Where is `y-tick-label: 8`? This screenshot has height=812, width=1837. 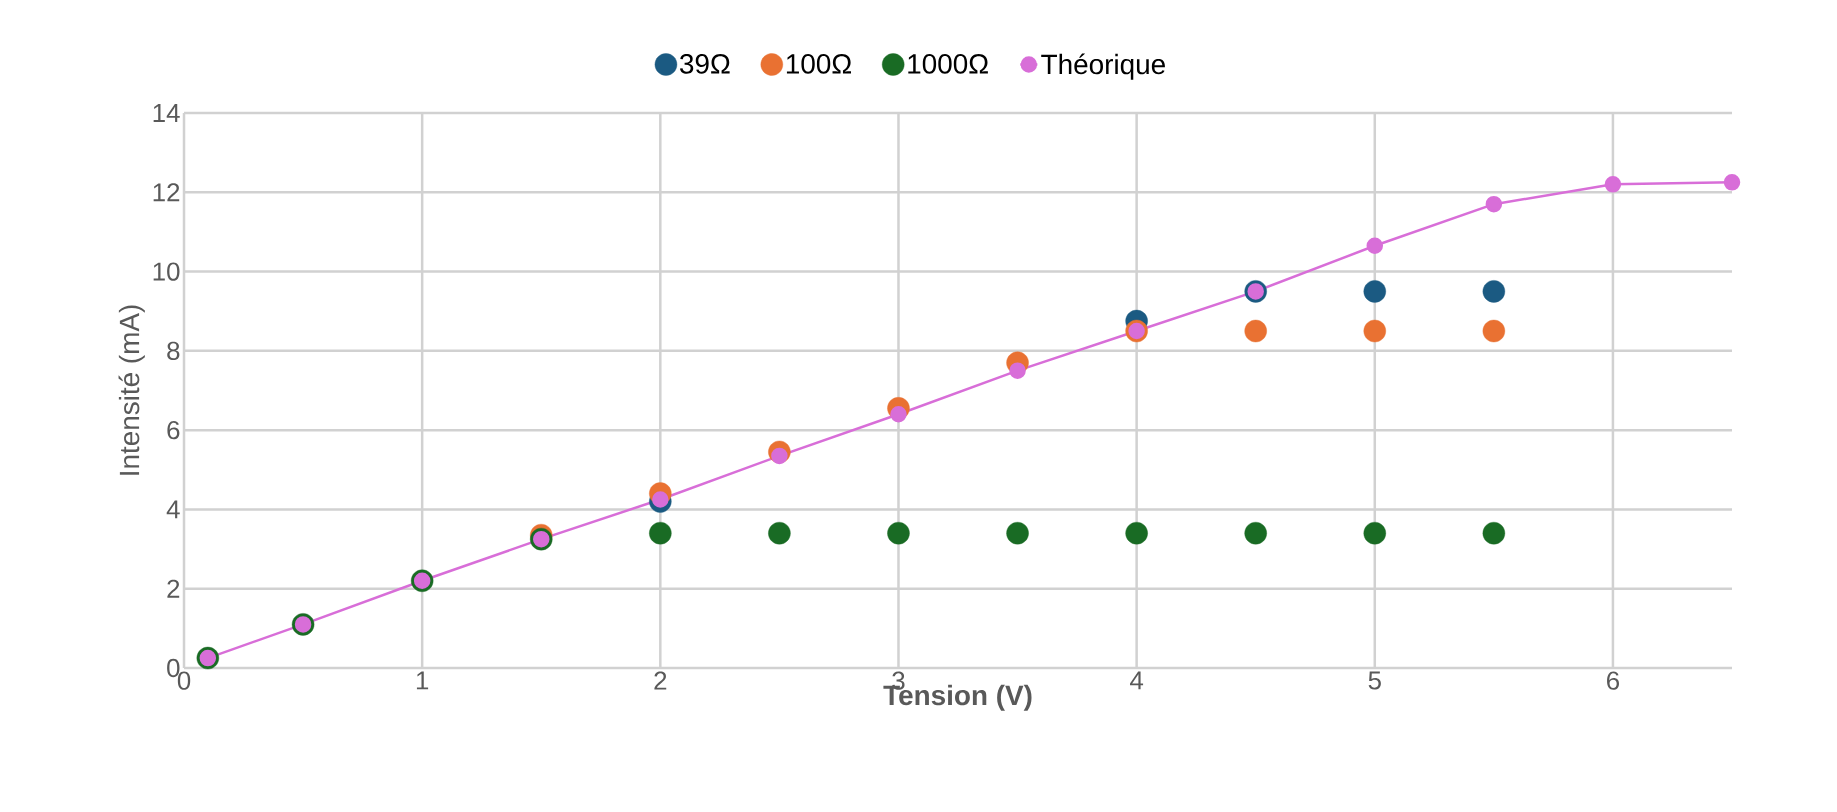
y-tick-label: 8 is located at coordinates (173, 351).